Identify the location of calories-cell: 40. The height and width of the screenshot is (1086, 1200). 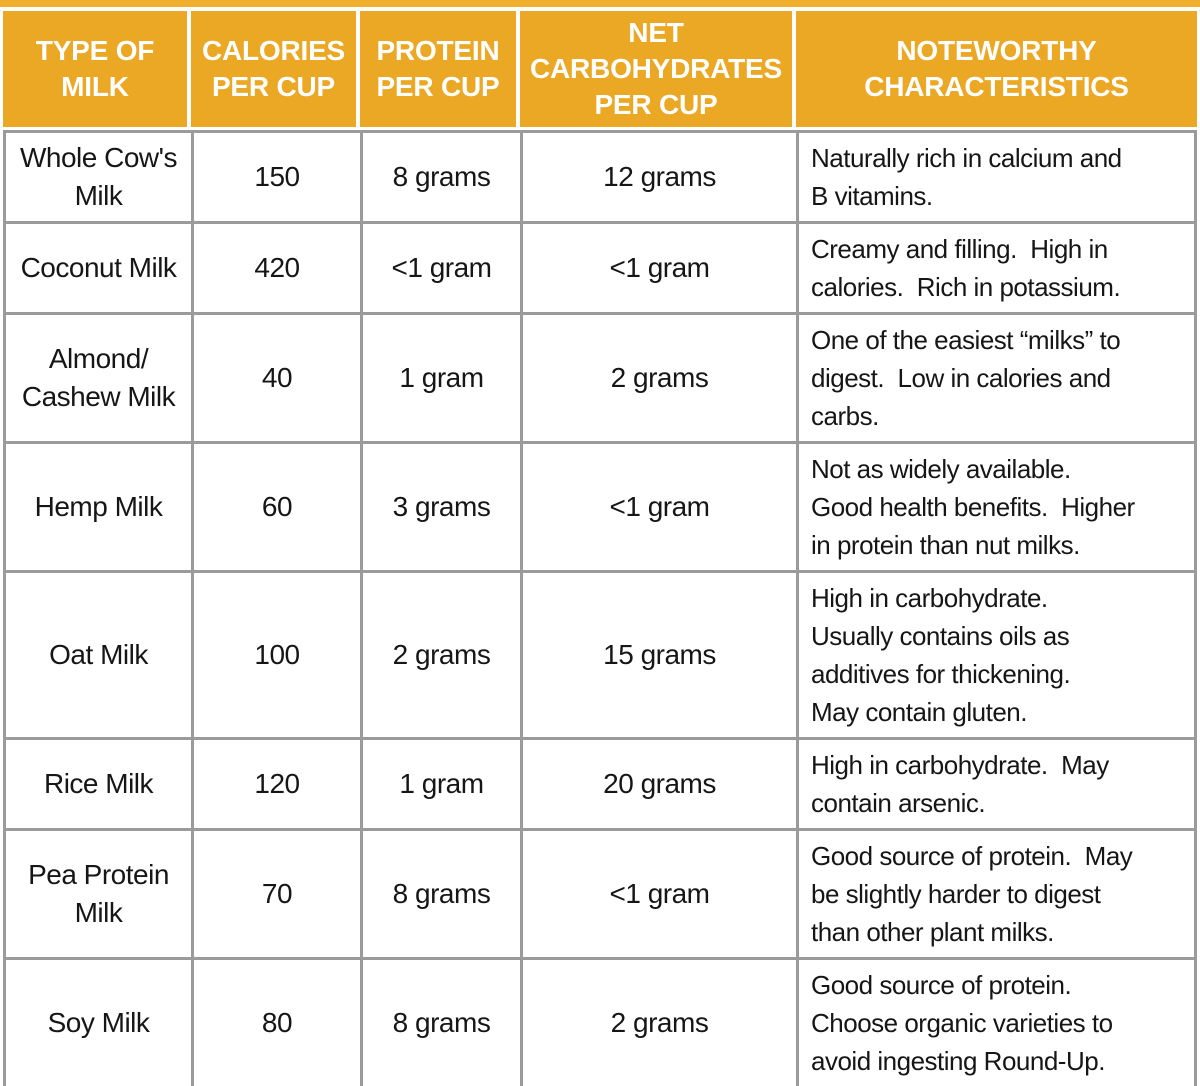
(278, 379).